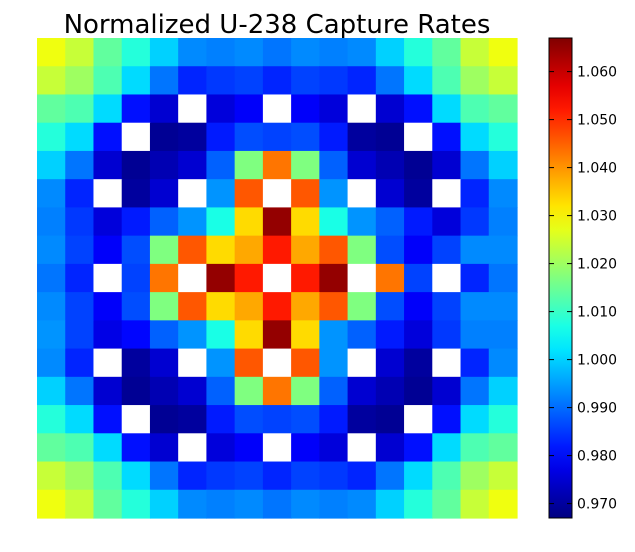 This screenshot has height=552, width=635. I want to click on colorbar-tick-label: 1.000, so click(597, 361).